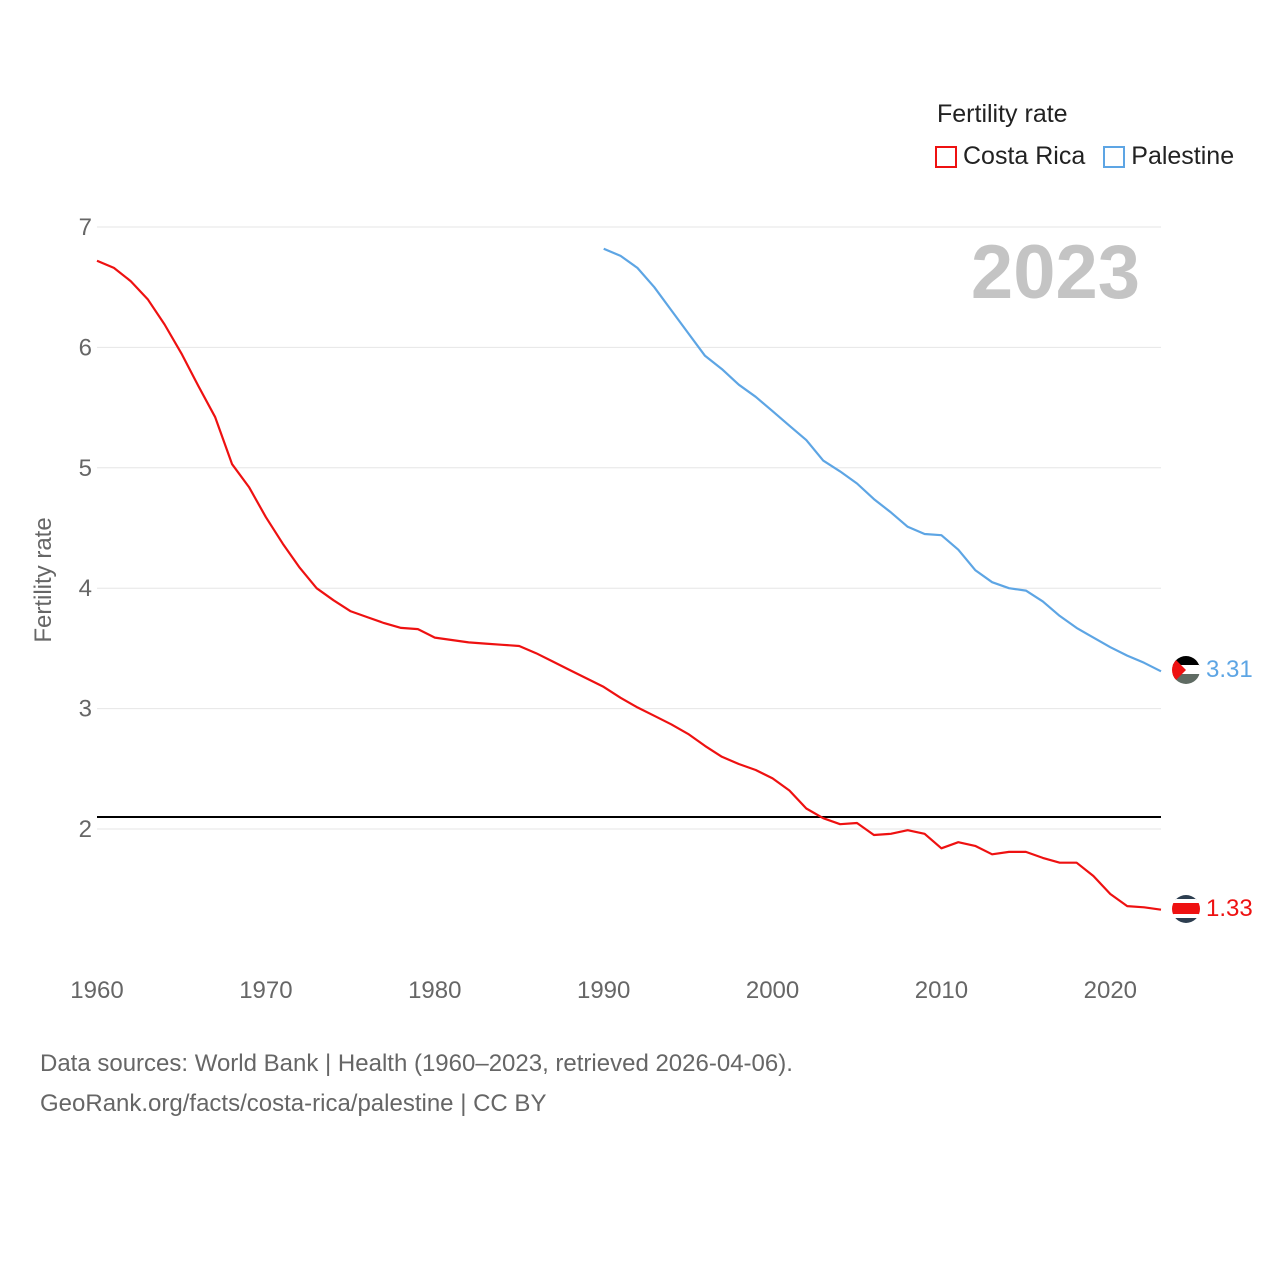 The image size is (1280, 1280). What do you see at coordinates (1212, 789) in the screenshot?
I see `end-markers: 3.31 1.33` at bounding box center [1212, 789].